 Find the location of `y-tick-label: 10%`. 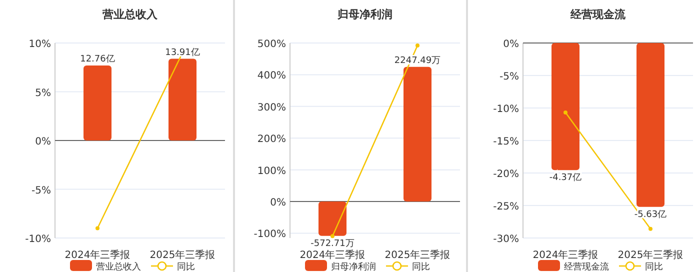

y-tick-label: 10% is located at coordinates (39, 44).